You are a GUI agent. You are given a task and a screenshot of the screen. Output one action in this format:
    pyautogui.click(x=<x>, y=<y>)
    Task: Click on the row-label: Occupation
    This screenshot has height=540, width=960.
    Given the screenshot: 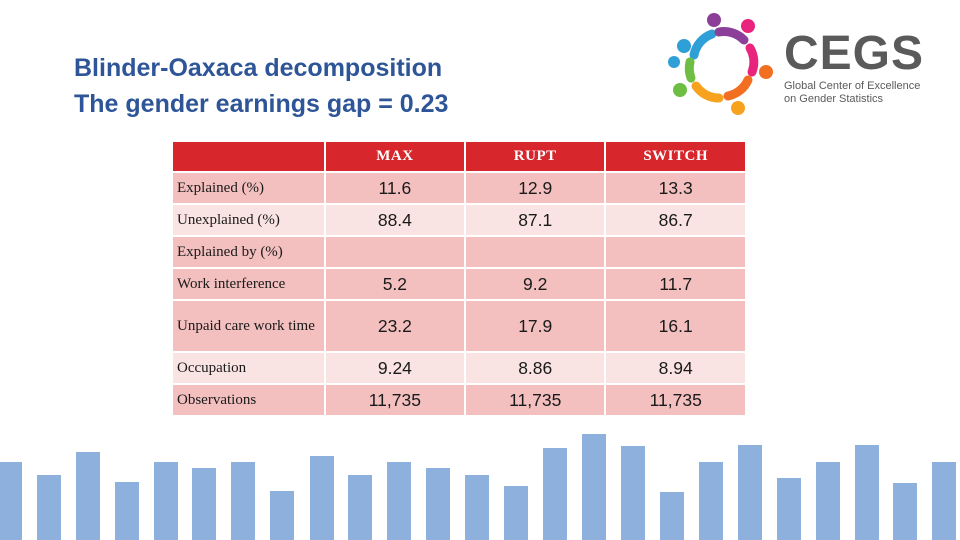 What is the action you would take?
    pyautogui.click(x=248, y=368)
    